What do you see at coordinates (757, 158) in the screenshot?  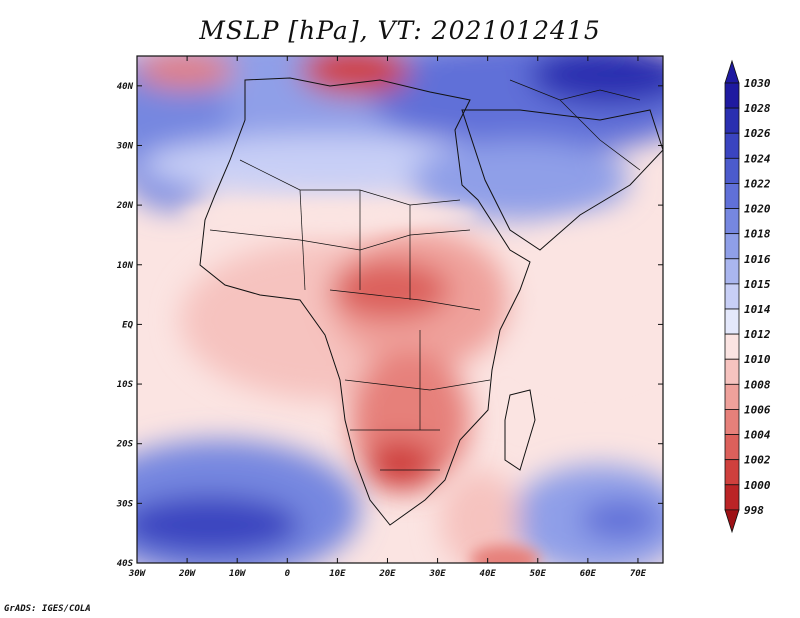 I see `colorbar-label: 1024` at bounding box center [757, 158].